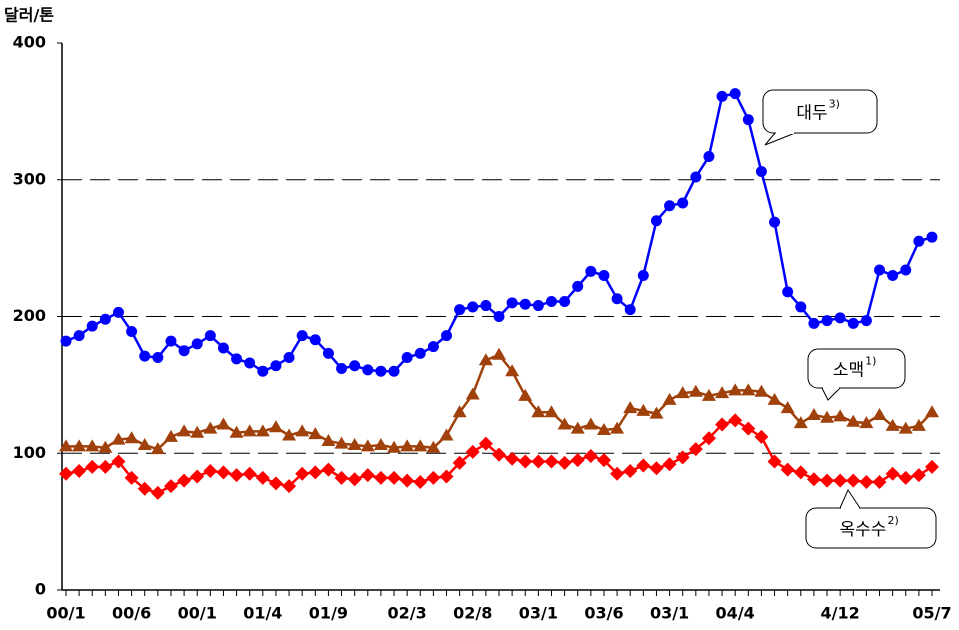  What do you see at coordinates (848, 371) in the screenshot?
I see `legend-label: 소맥` at bounding box center [848, 371].